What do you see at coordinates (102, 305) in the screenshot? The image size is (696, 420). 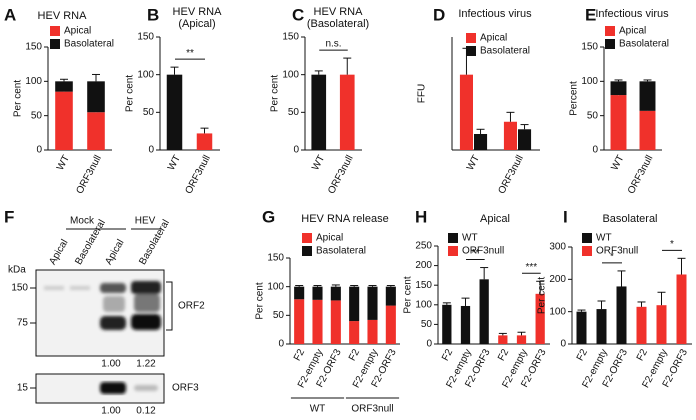 I see `bands` at bounding box center [102, 305].